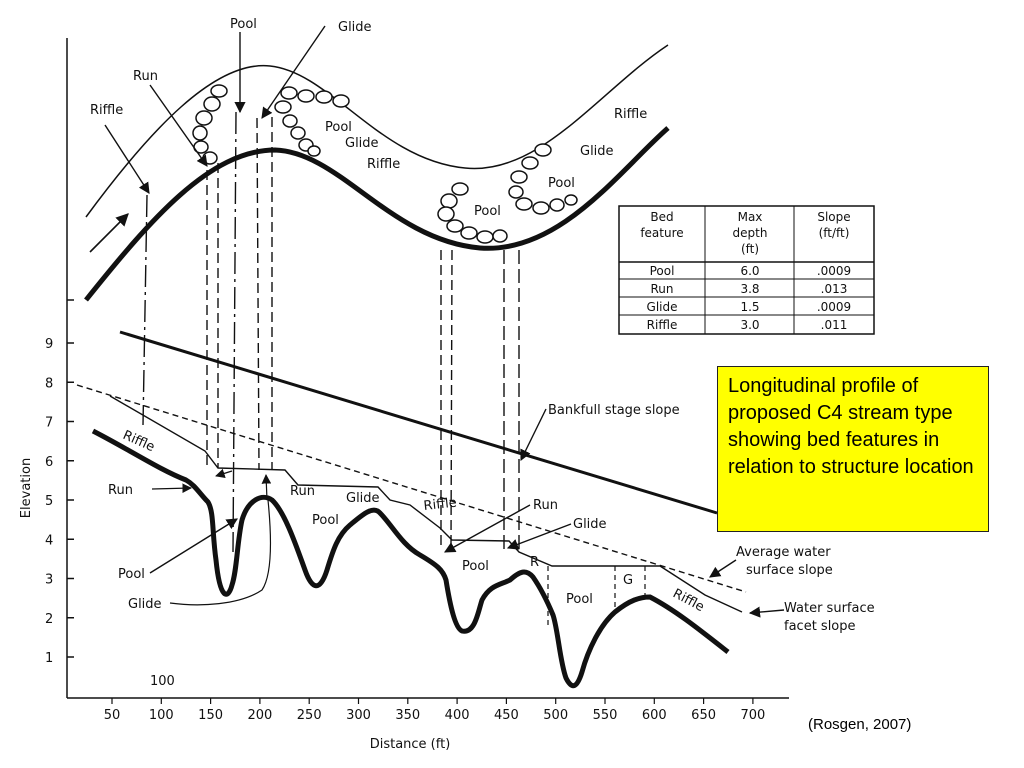 The height and width of the screenshot is (768, 1024). Describe the element at coordinates (407, 715) in the screenshot. I see `x-tick-label: 350` at that location.